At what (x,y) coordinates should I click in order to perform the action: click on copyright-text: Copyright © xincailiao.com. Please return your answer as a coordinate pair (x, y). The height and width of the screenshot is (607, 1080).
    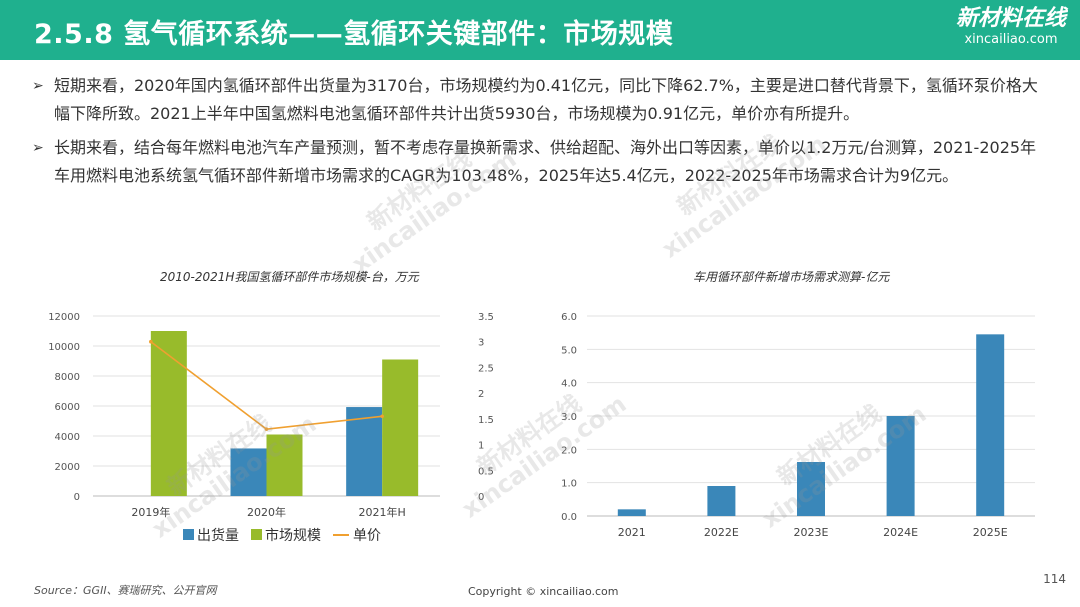
    Looking at the image, I should click on (543, 591).